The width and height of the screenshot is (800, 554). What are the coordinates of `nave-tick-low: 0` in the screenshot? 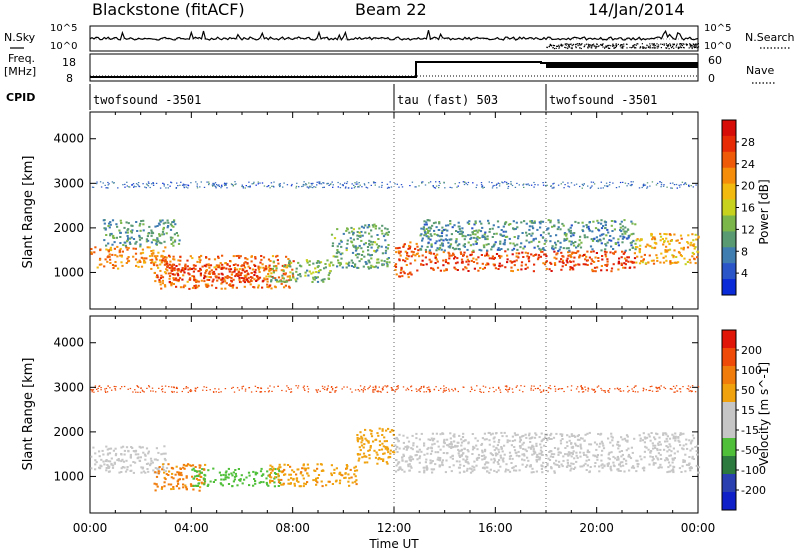 It's located at (711, 78).